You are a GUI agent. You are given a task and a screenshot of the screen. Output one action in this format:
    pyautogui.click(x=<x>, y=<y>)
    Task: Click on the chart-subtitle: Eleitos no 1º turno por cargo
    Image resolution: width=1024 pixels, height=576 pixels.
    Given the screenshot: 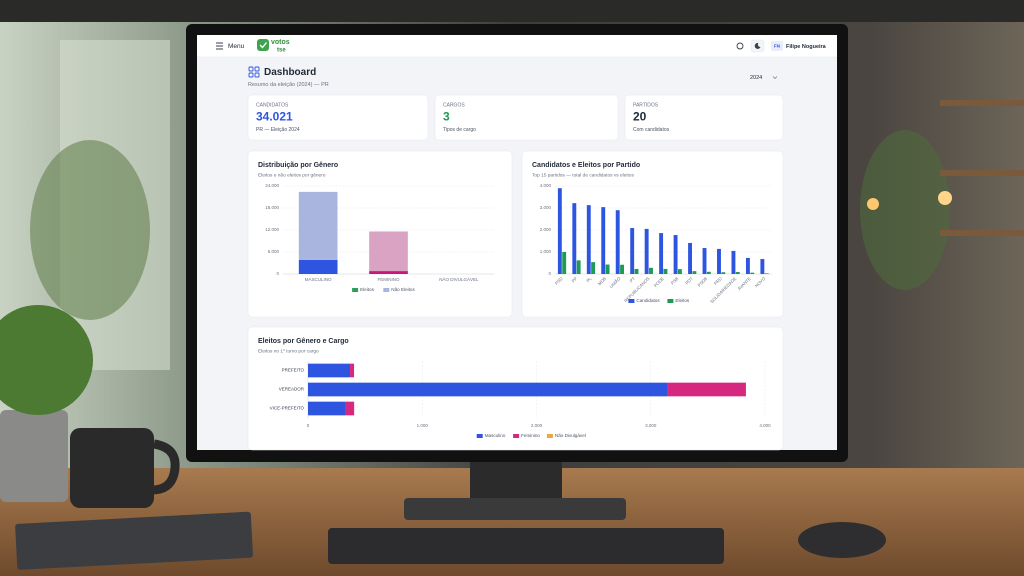 What is the action you would take?
    pyautogui.click(x=288, y=351)
    